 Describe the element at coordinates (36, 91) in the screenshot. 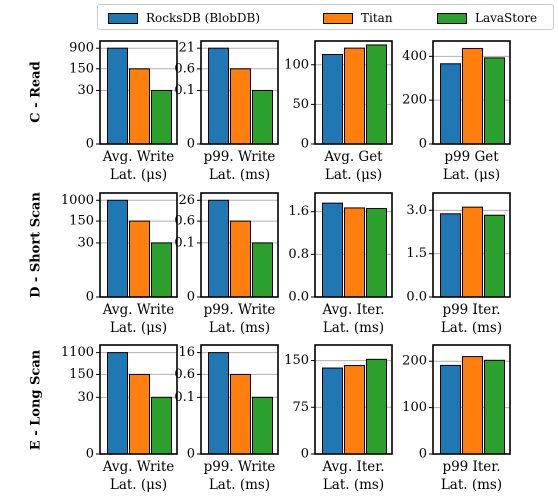

I see `row-label: C - Read` at that location.